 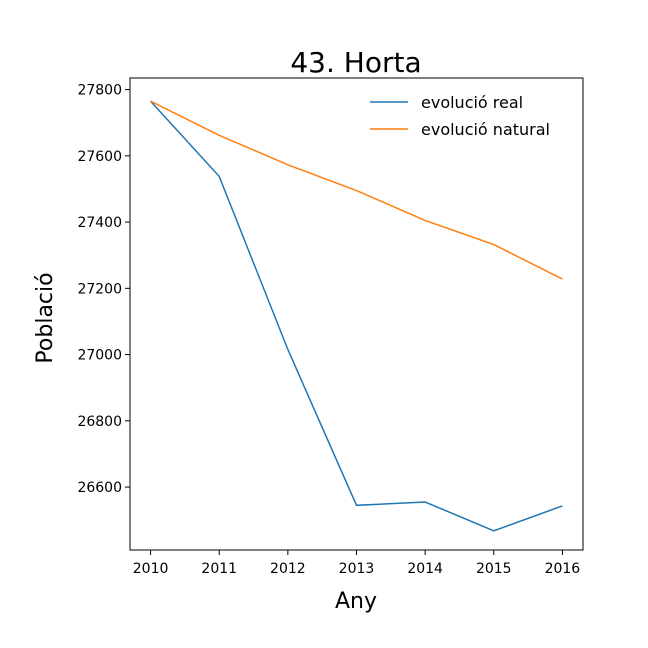 What do you see at coordinates (219, 569) in the screenshot?
I see `x-tick-label: 2011` at bounding box center [219, 569].